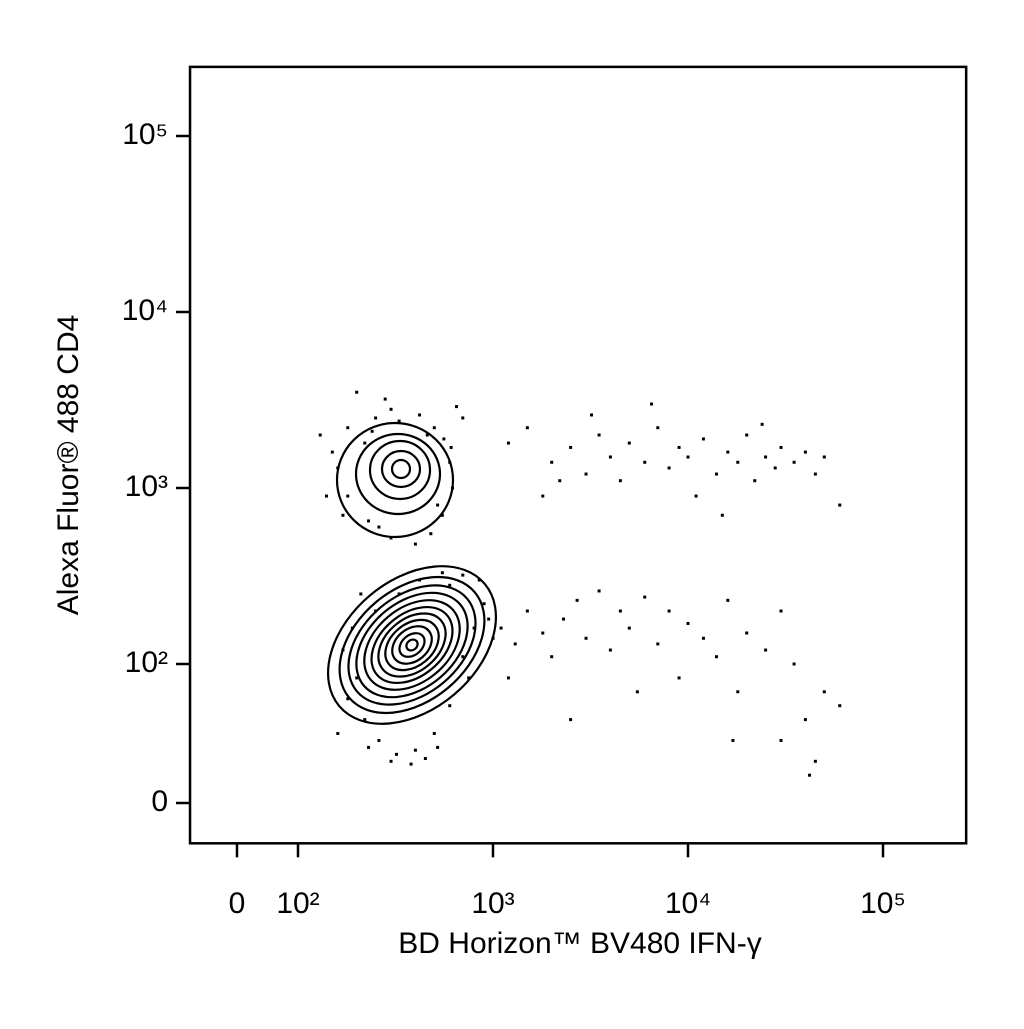  Describe the element at coordinates (159, 801) in the screenshot. I see `y-tick-label: 0` at that location.